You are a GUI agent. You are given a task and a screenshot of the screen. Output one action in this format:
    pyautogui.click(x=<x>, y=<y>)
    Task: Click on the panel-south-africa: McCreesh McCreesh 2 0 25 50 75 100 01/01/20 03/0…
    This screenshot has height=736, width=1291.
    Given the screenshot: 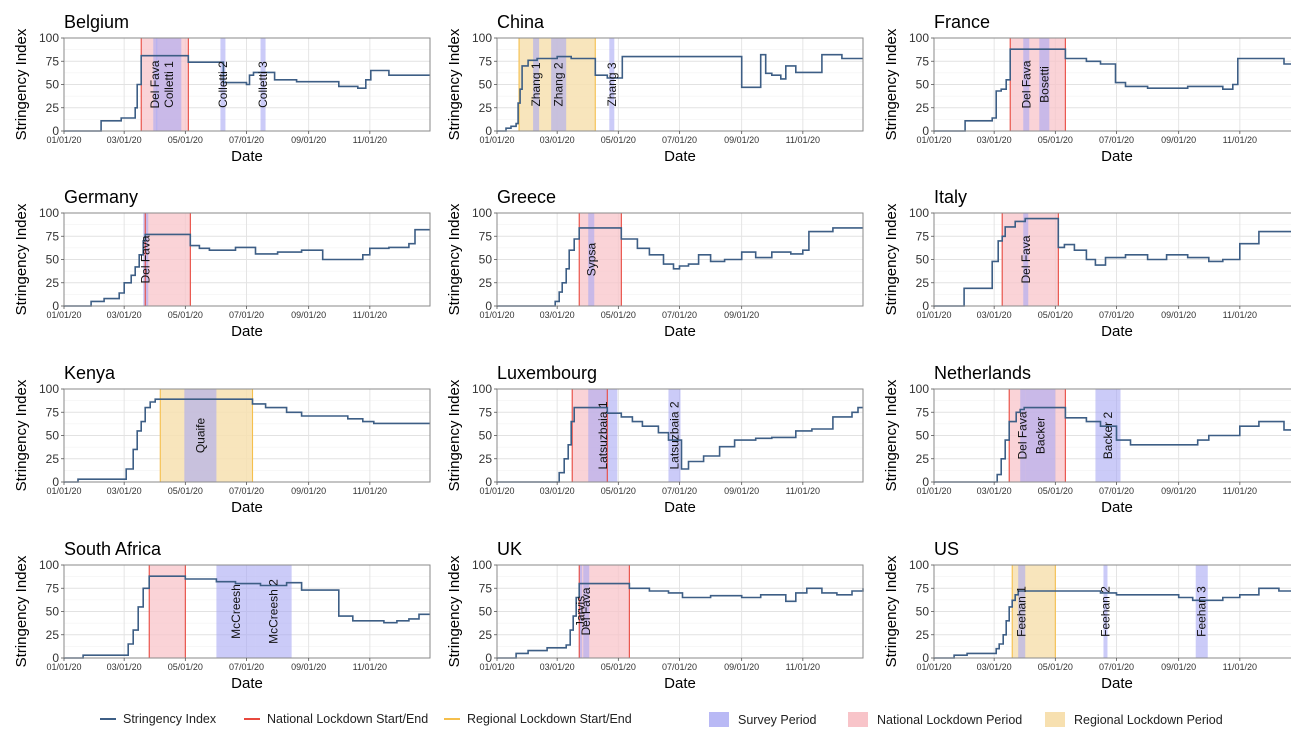 What is the action you would take?
    pyautogui.click(x=222, y=615)
    